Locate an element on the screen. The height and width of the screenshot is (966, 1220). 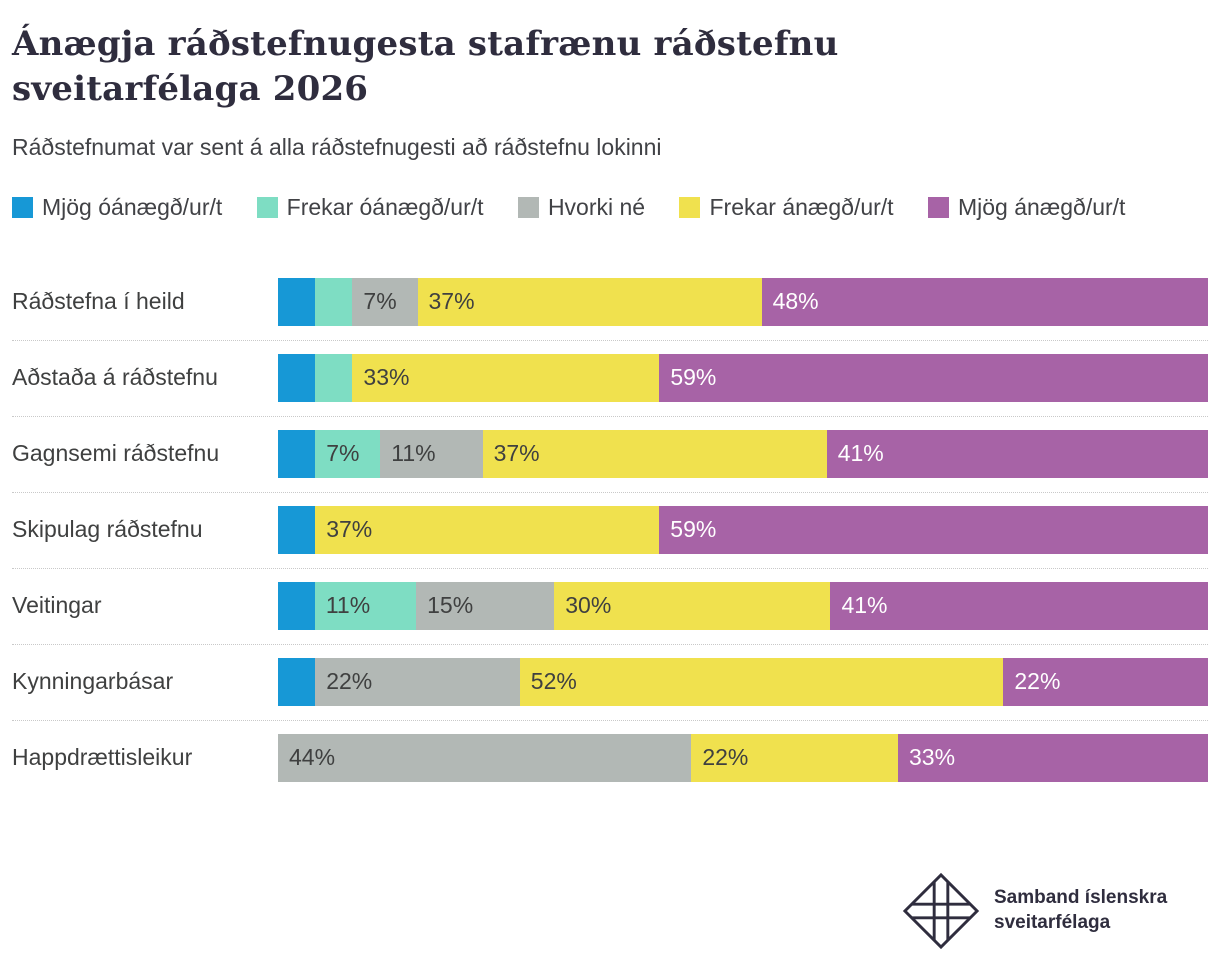
category-label: Ráðstefna í heild is located at coordinates (98, 301).